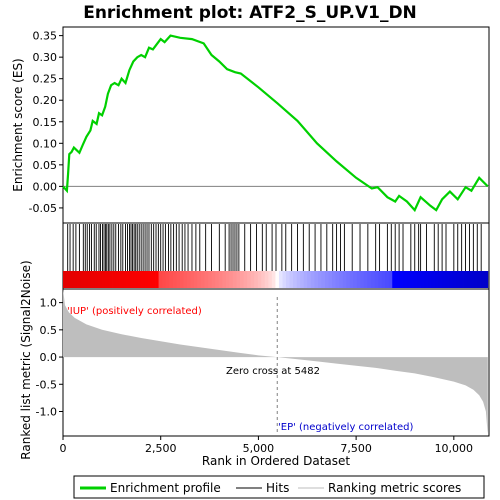 The height and width of the screenshot is (500, 500). I want to click on x-tick-label: 5,000, so click(259, 448).